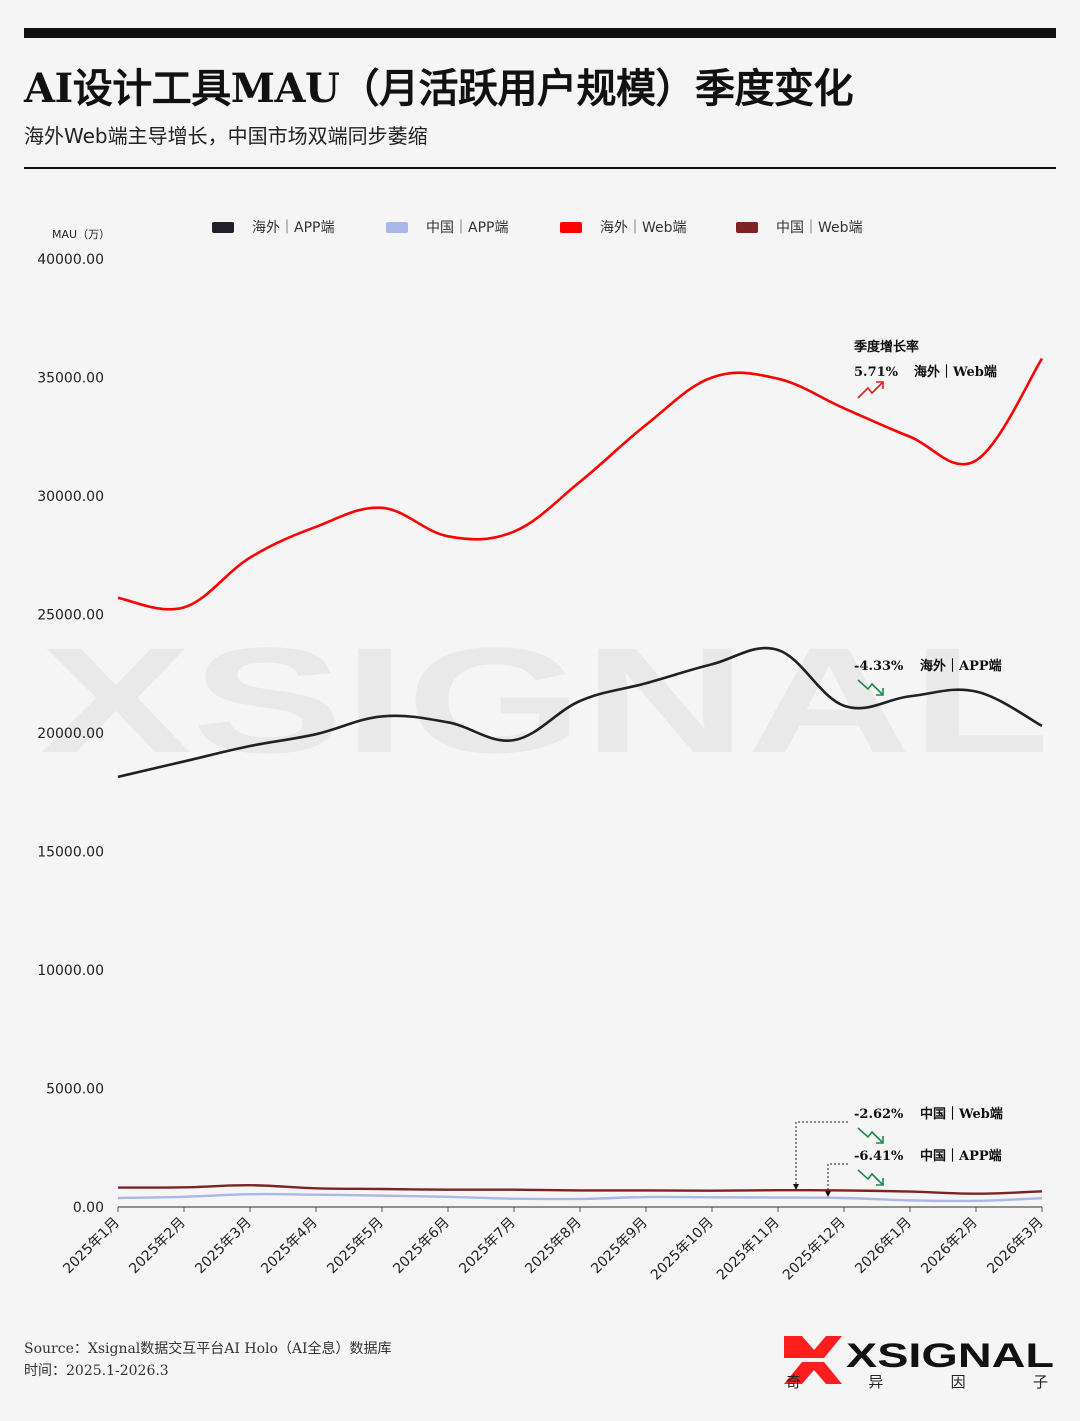 Image resolution: width=1080 pixels, height=1421 pixels. I want to click on legend-label: 海外｜APP端, so click(293, 228).